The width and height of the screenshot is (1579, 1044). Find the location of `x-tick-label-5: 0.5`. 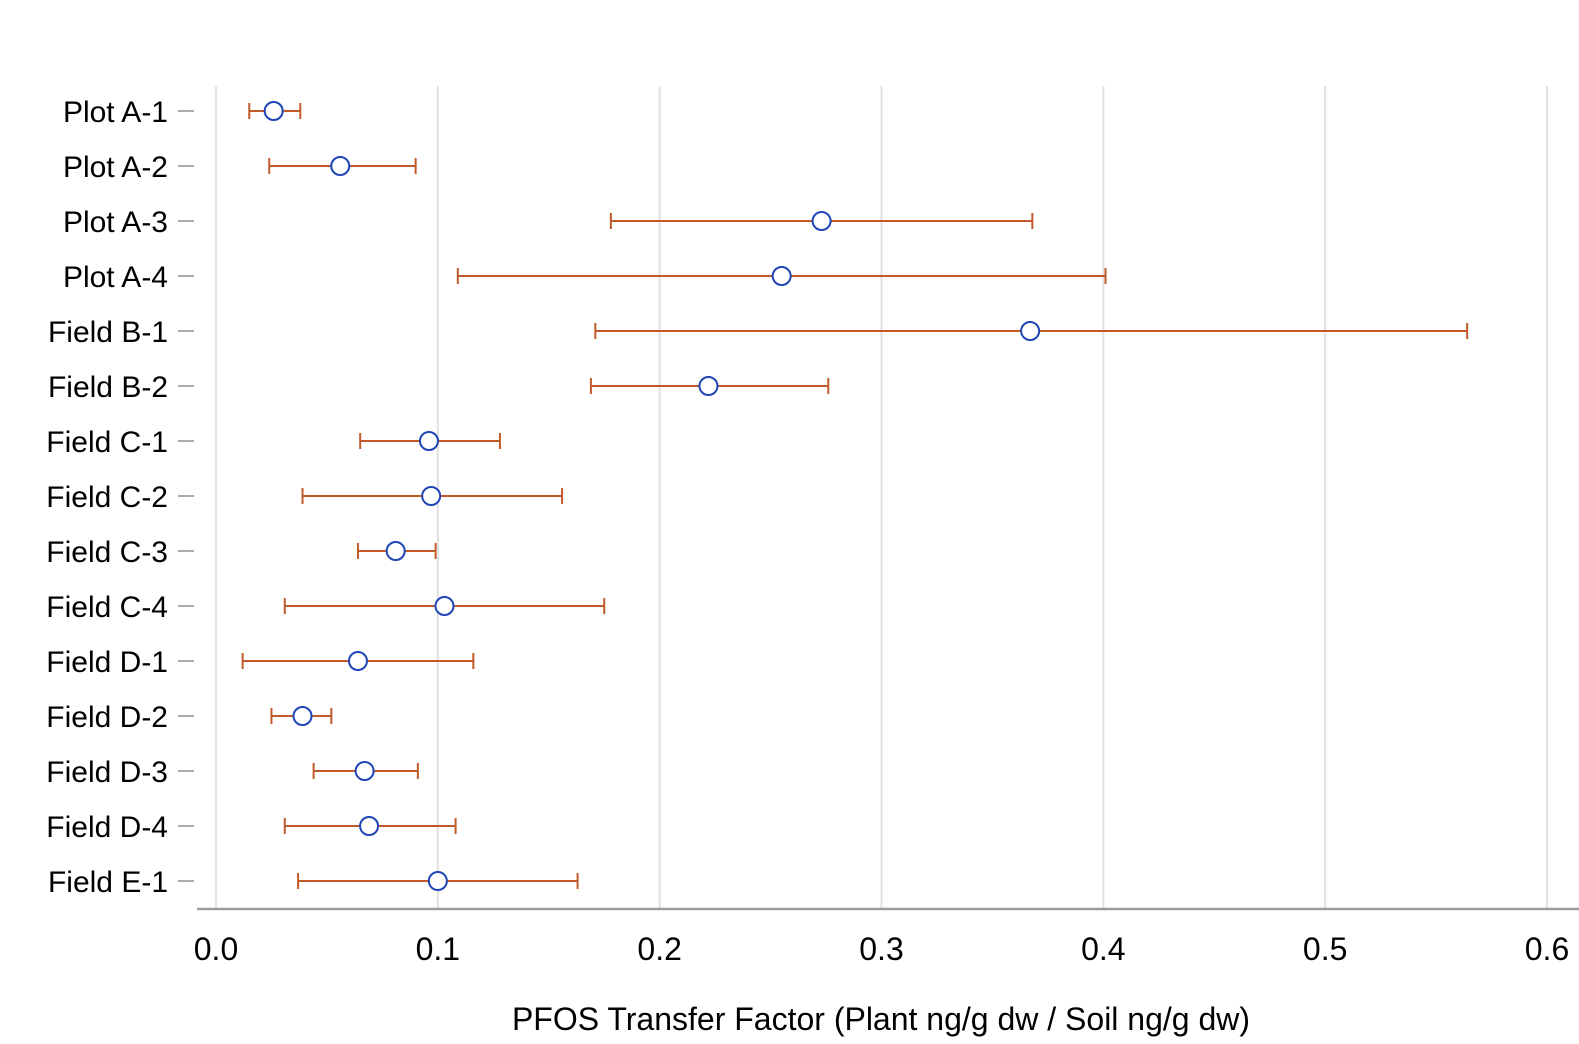

x-tick-label-5: 0.5 is located at coordinates (1325, 949).